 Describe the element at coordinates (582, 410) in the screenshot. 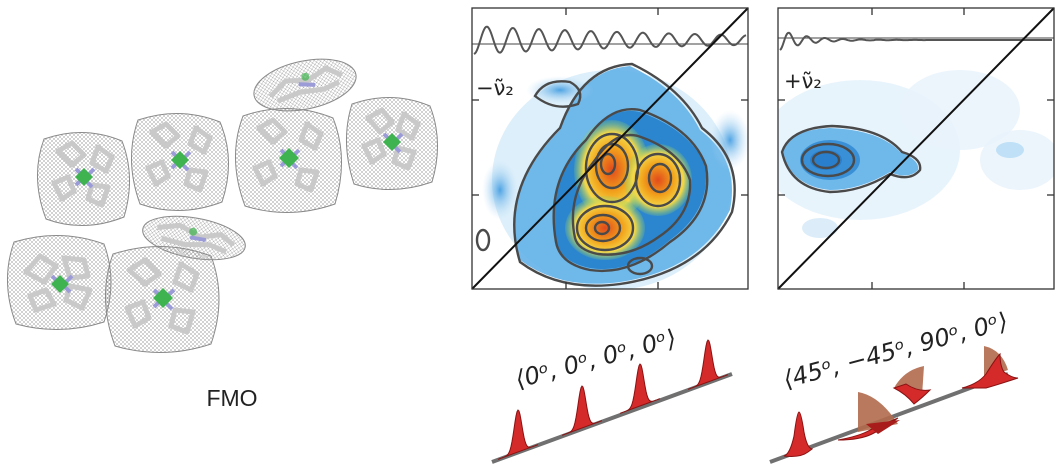

I see `pulse-2-parallel` at that location.